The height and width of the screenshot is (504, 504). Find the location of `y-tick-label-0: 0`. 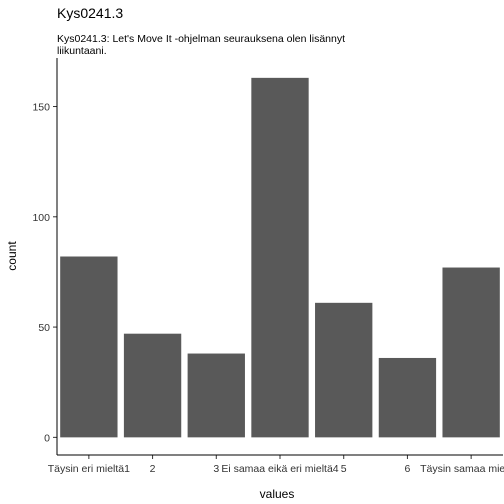

y-tick-label-0: 0 is located at coordinates (47, 438).